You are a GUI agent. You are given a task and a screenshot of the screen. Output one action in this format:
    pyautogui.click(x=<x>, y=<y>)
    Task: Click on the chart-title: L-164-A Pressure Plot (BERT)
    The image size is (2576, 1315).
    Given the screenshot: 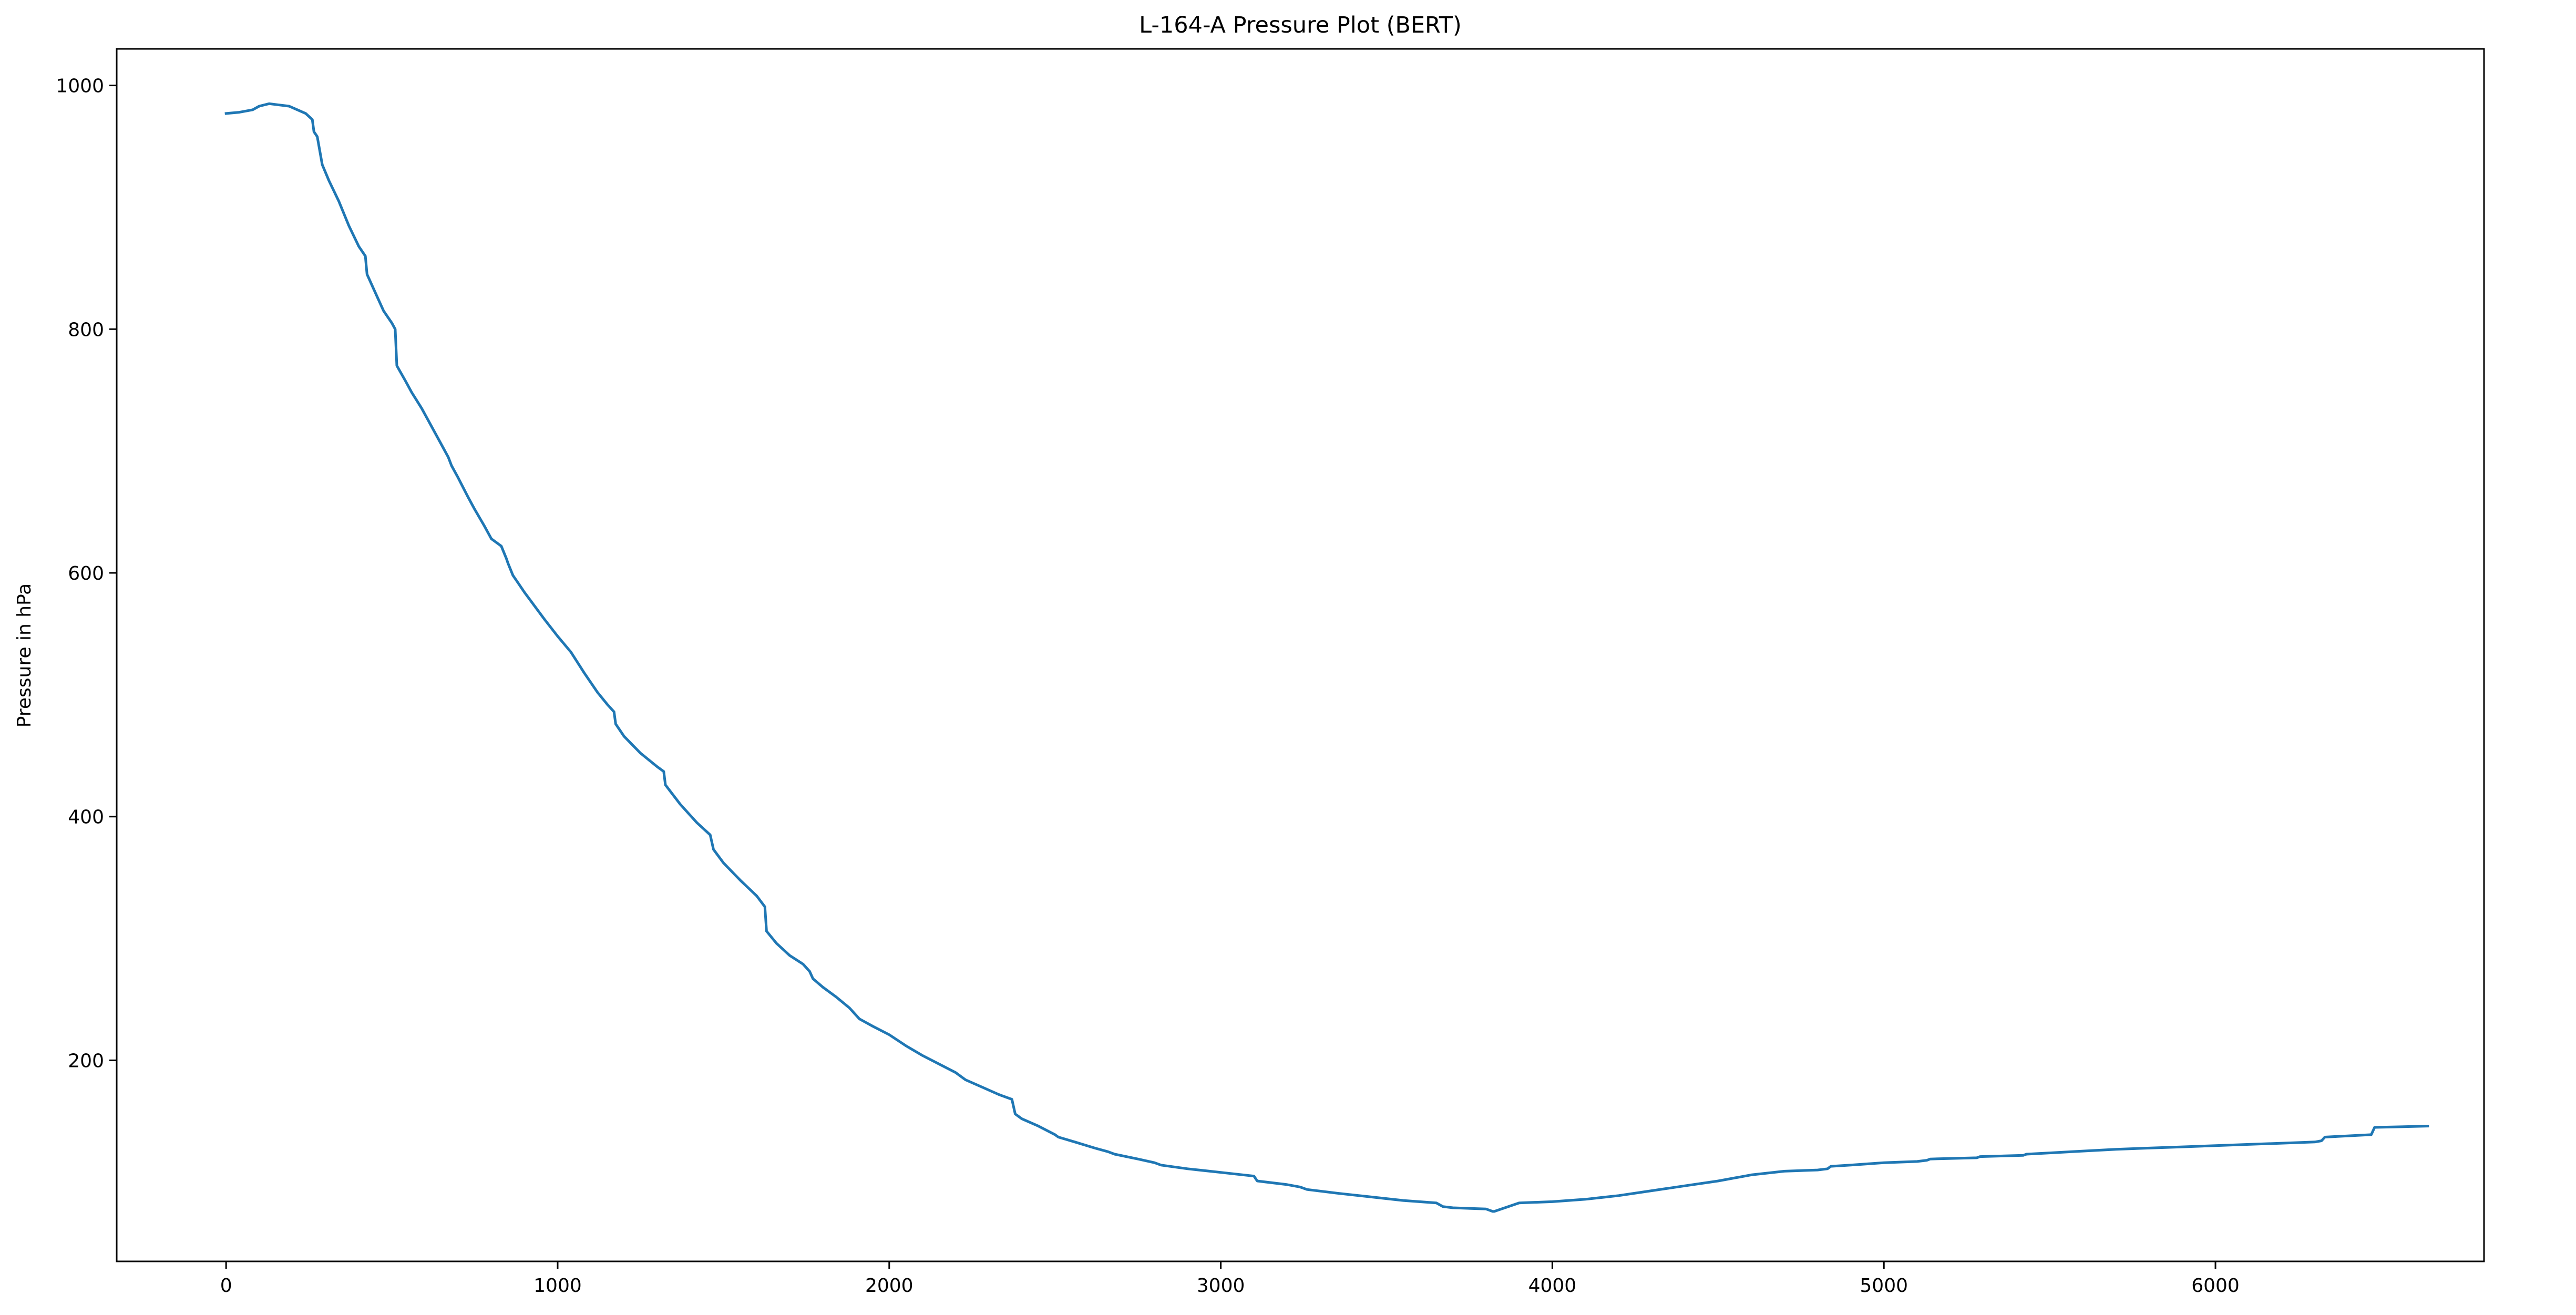 What is the action you would take?
    pyautogui.click(x=1300, y=25)
    